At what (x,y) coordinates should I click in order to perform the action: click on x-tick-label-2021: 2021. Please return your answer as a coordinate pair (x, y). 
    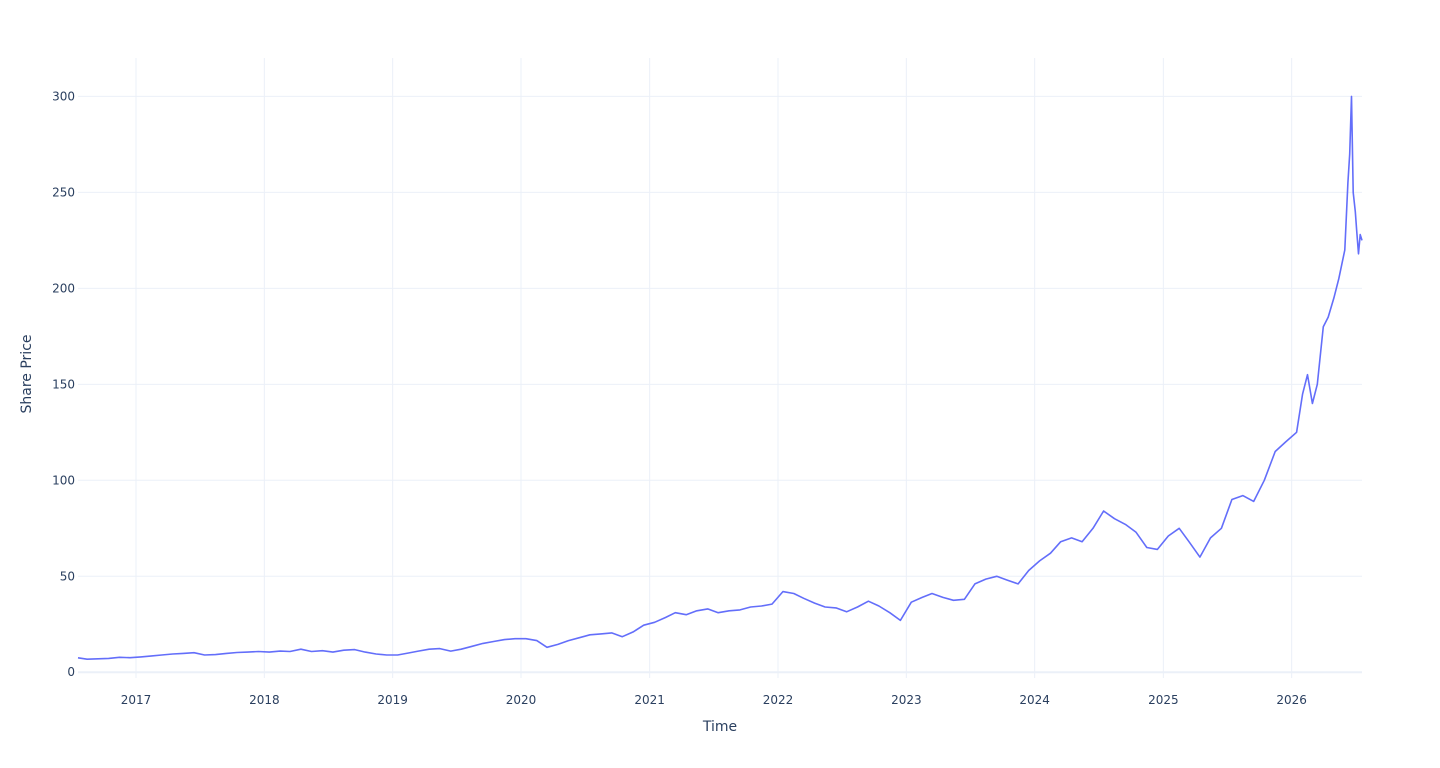
    Looking at the image, I should click on (649, 700).